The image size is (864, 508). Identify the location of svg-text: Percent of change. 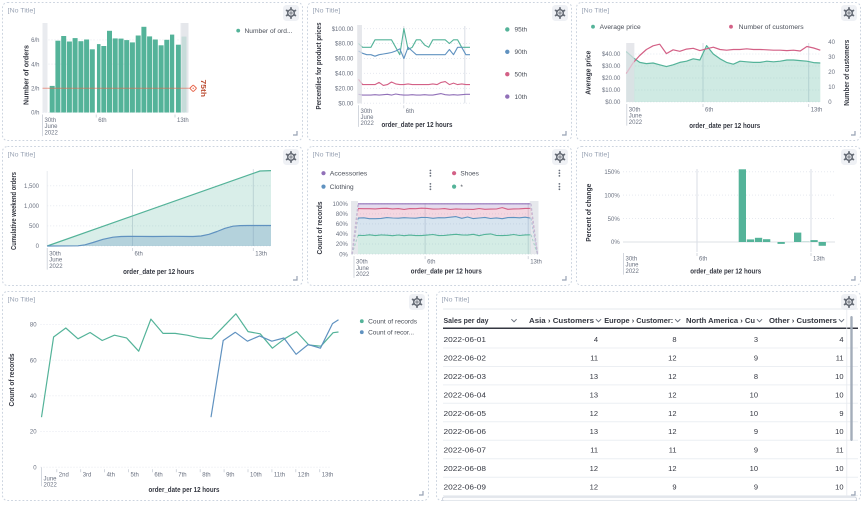
(589, 213).